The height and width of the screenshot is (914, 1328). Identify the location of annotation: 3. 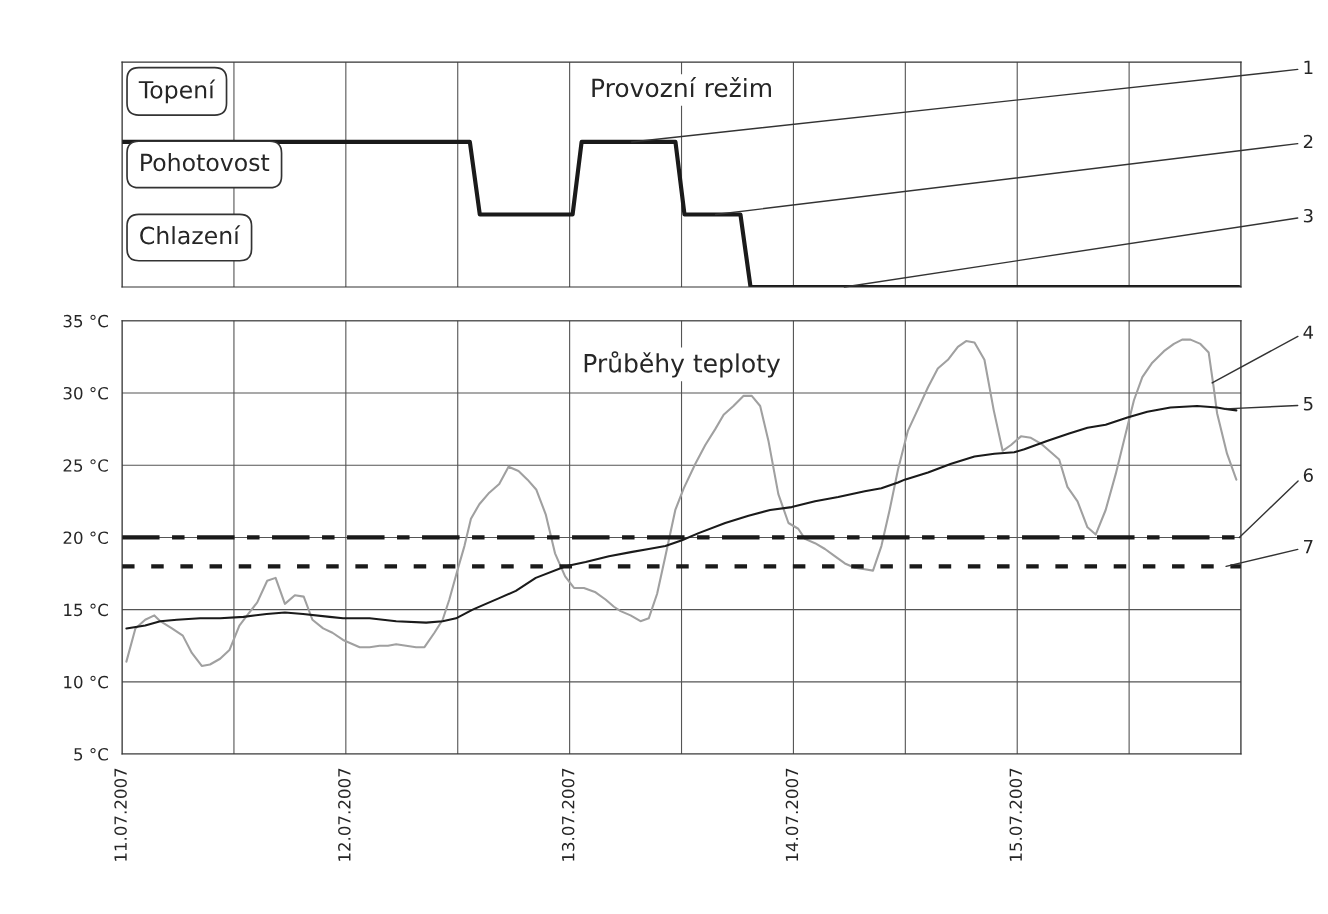
(1308, 215).